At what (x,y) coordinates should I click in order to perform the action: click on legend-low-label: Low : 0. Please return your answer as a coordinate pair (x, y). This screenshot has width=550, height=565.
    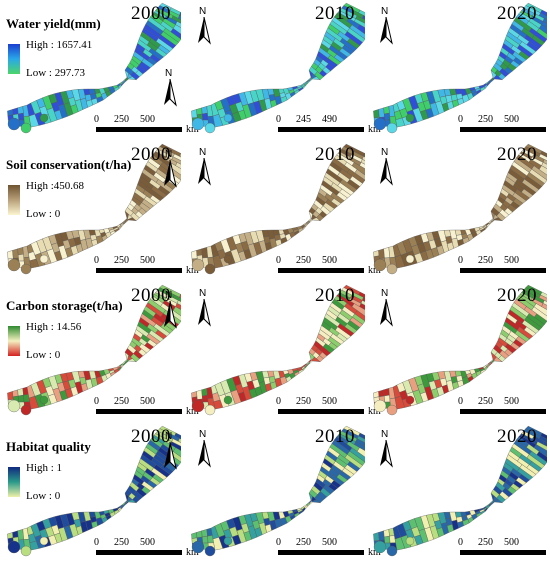
    Looking at the image, I should click on (43, 214).